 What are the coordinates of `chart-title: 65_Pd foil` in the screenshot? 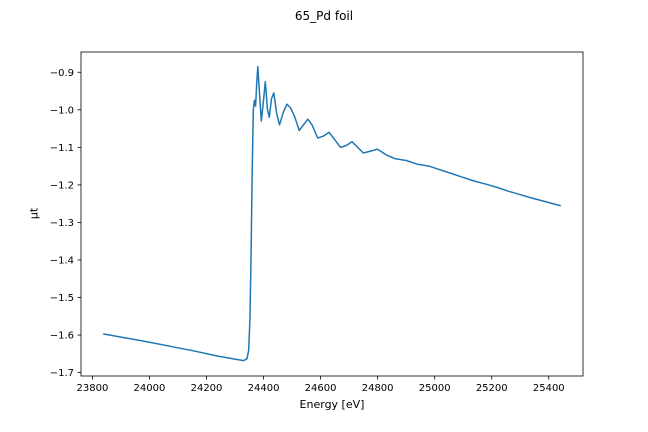 It's located at (324, 16).